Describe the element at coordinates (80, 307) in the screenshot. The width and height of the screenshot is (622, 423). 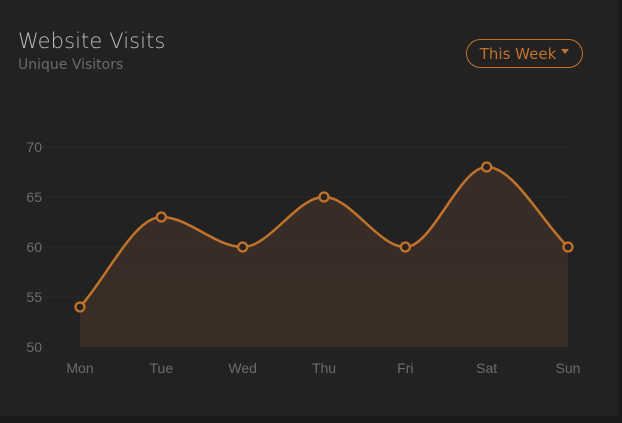
I see `data-point-mon` at that location.